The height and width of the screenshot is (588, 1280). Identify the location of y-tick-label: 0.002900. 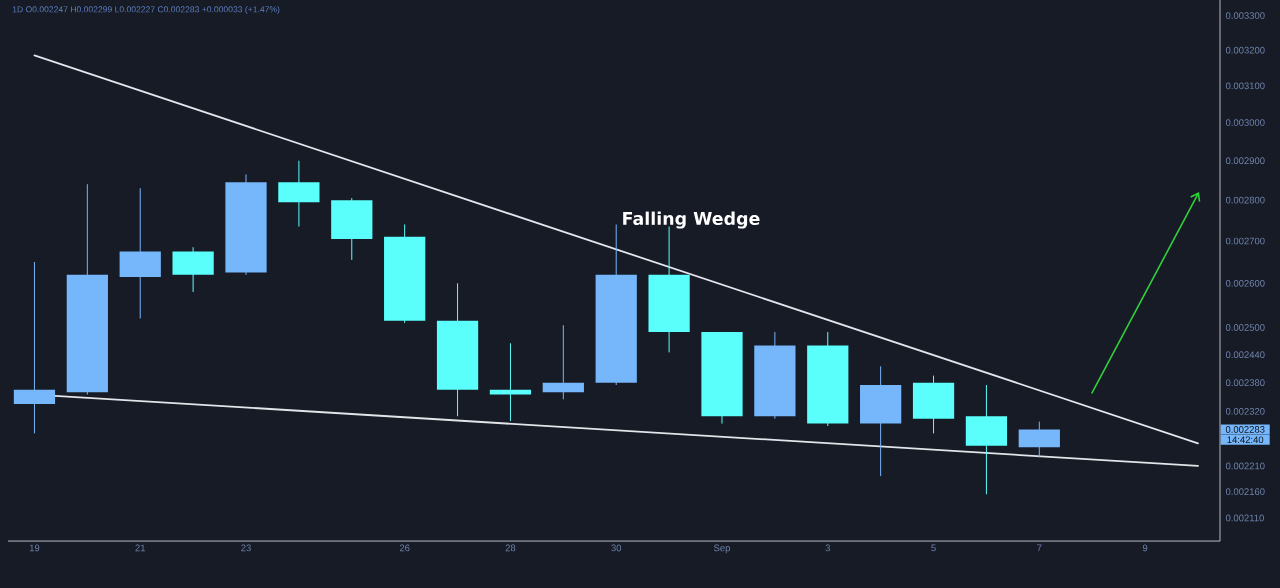
(1245, 161).